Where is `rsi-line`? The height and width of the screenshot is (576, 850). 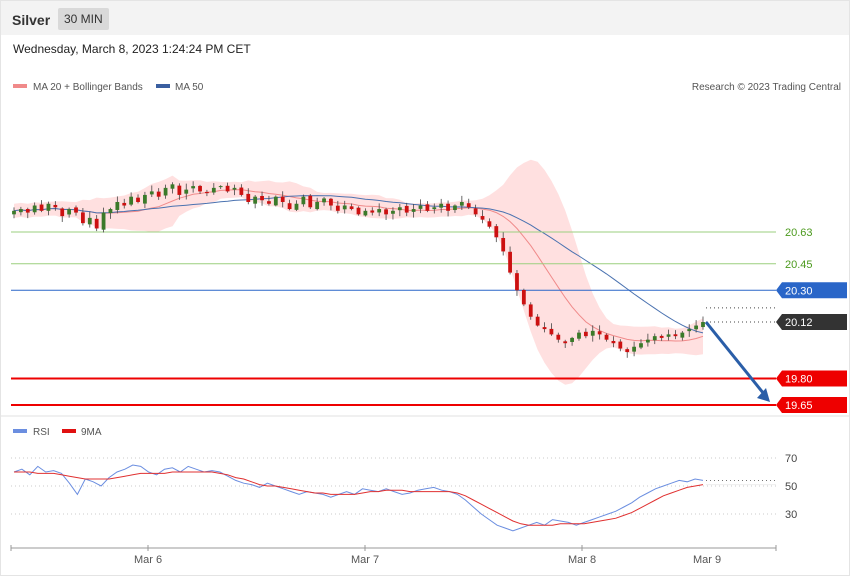 rsi-line is located at coordinates (358, 498).